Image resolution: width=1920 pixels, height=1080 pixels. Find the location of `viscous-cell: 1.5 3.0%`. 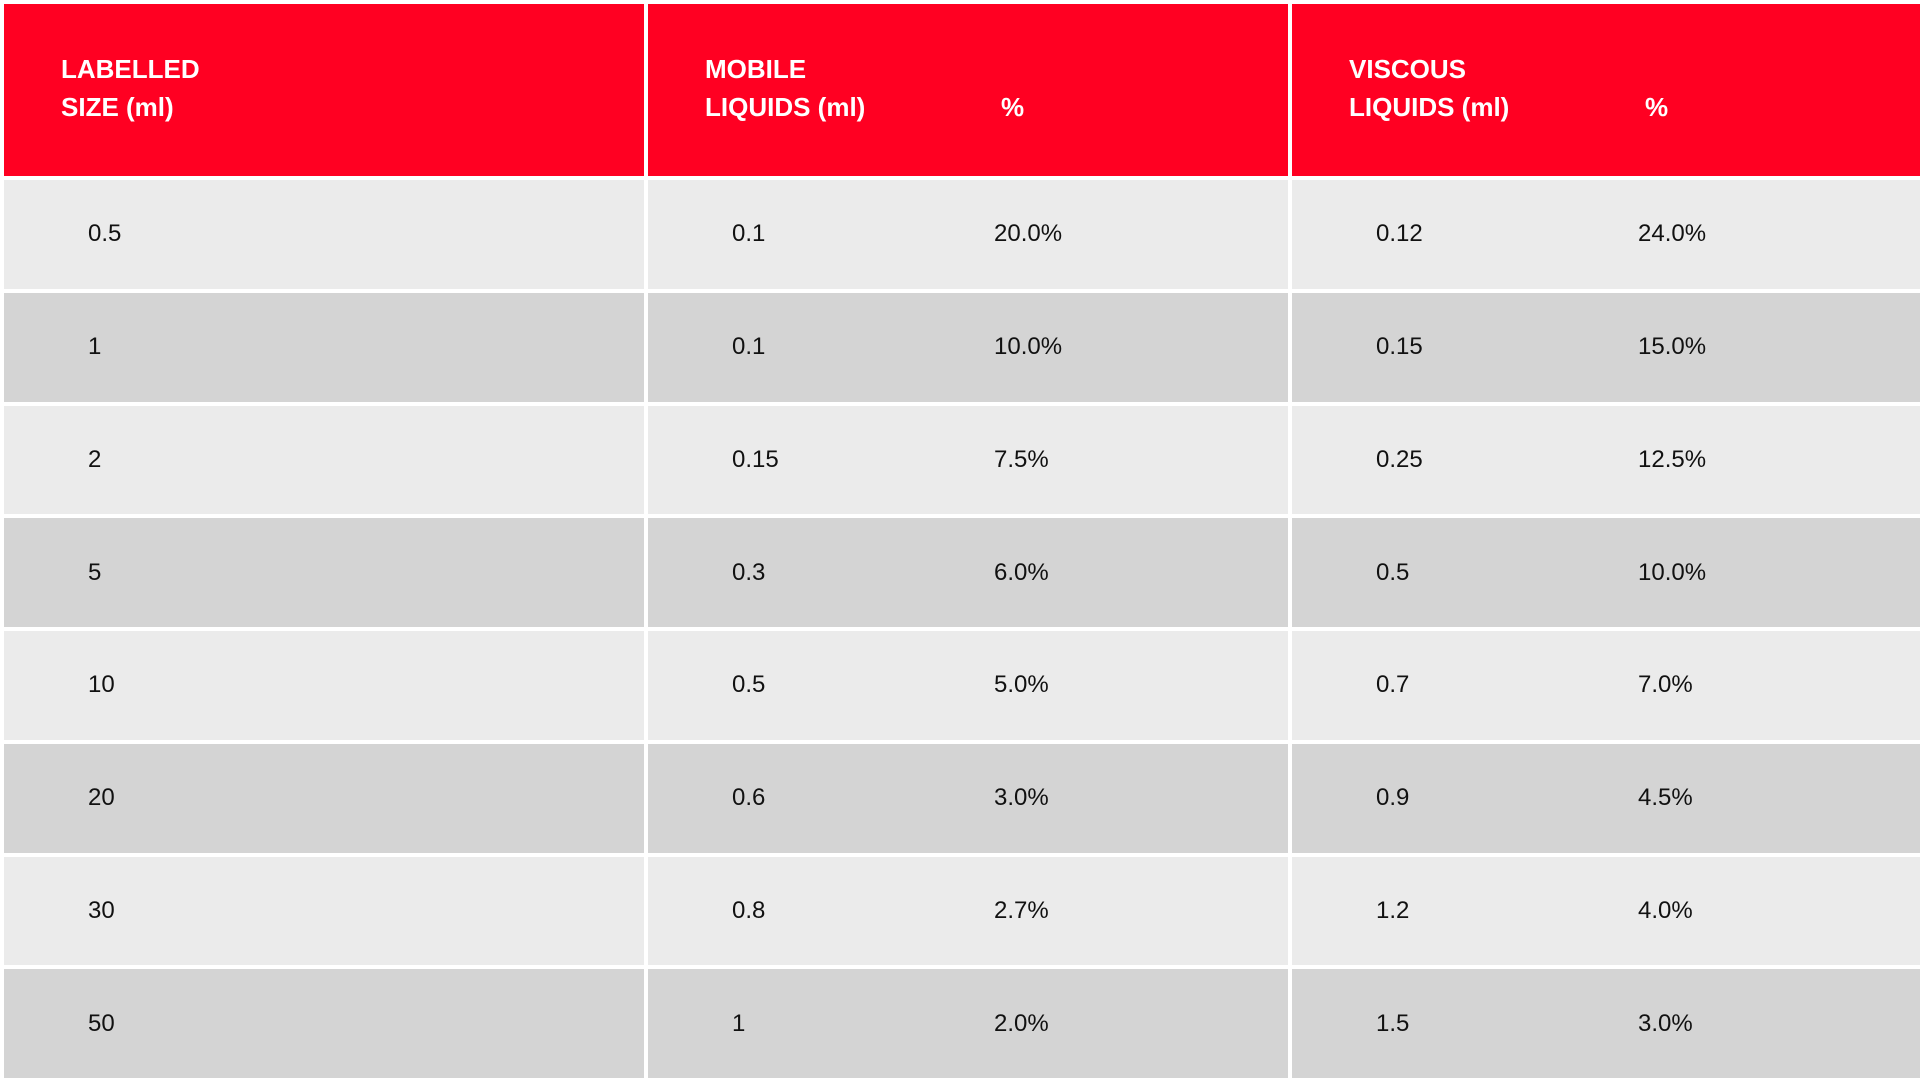

viscous-cell: 1.5 3.0% is located at coordinates (1606, 1023).